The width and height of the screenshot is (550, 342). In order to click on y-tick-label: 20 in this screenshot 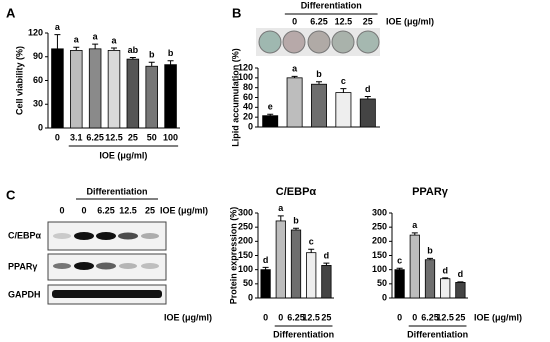, I will do `click(248, 117)`.